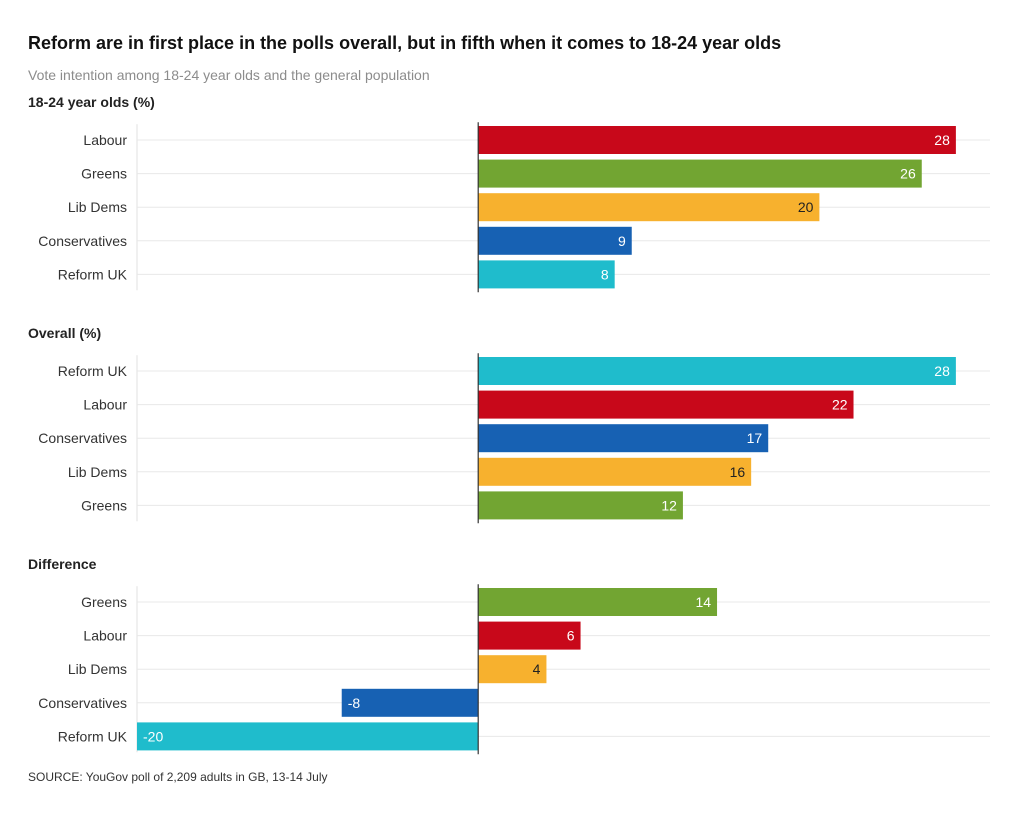 Image resolution: width=1020 pixels, height=813 pixels. Describe the element at coordinates (571, 636) in the screenshot. I see `difference-value-labour: 6` at that location.